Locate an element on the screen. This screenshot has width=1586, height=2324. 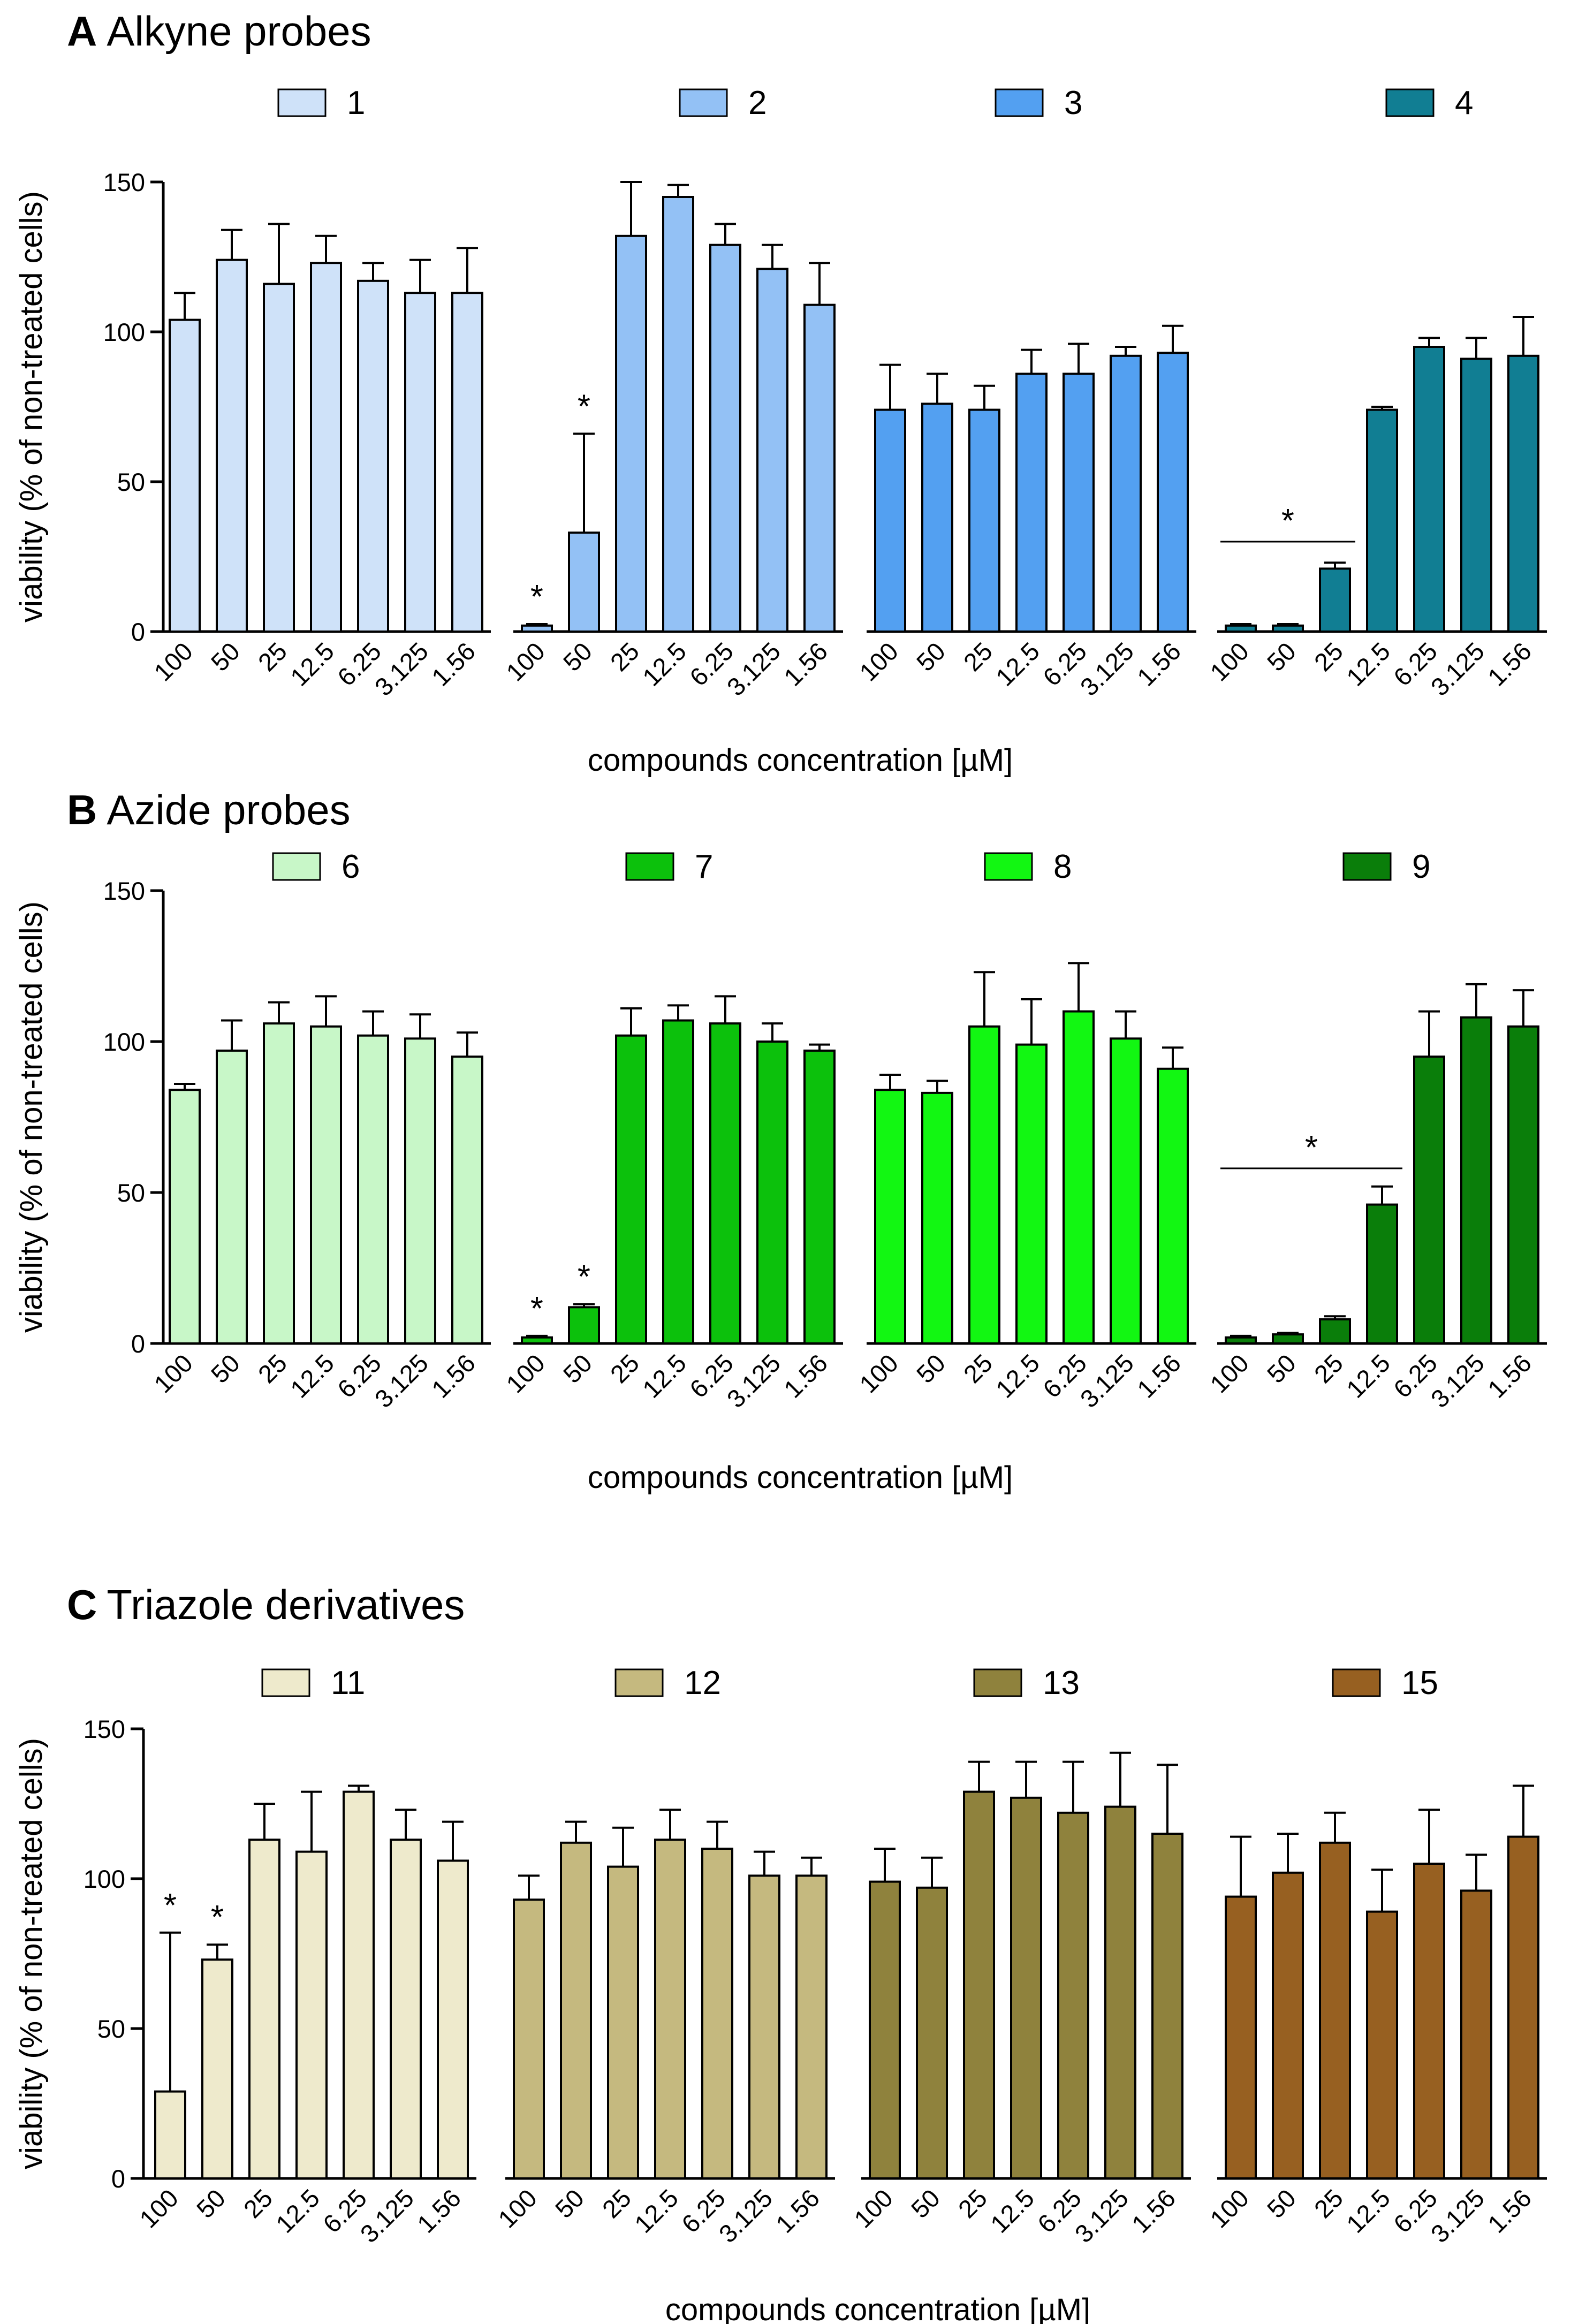
y-tick-label: 0 is located at coordinates (118, 2178).